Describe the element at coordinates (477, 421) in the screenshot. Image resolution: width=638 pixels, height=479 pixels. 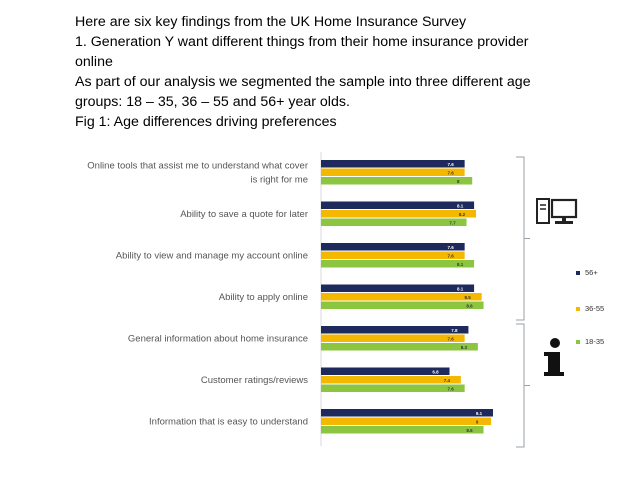
I see `data-label: 9` at that location.